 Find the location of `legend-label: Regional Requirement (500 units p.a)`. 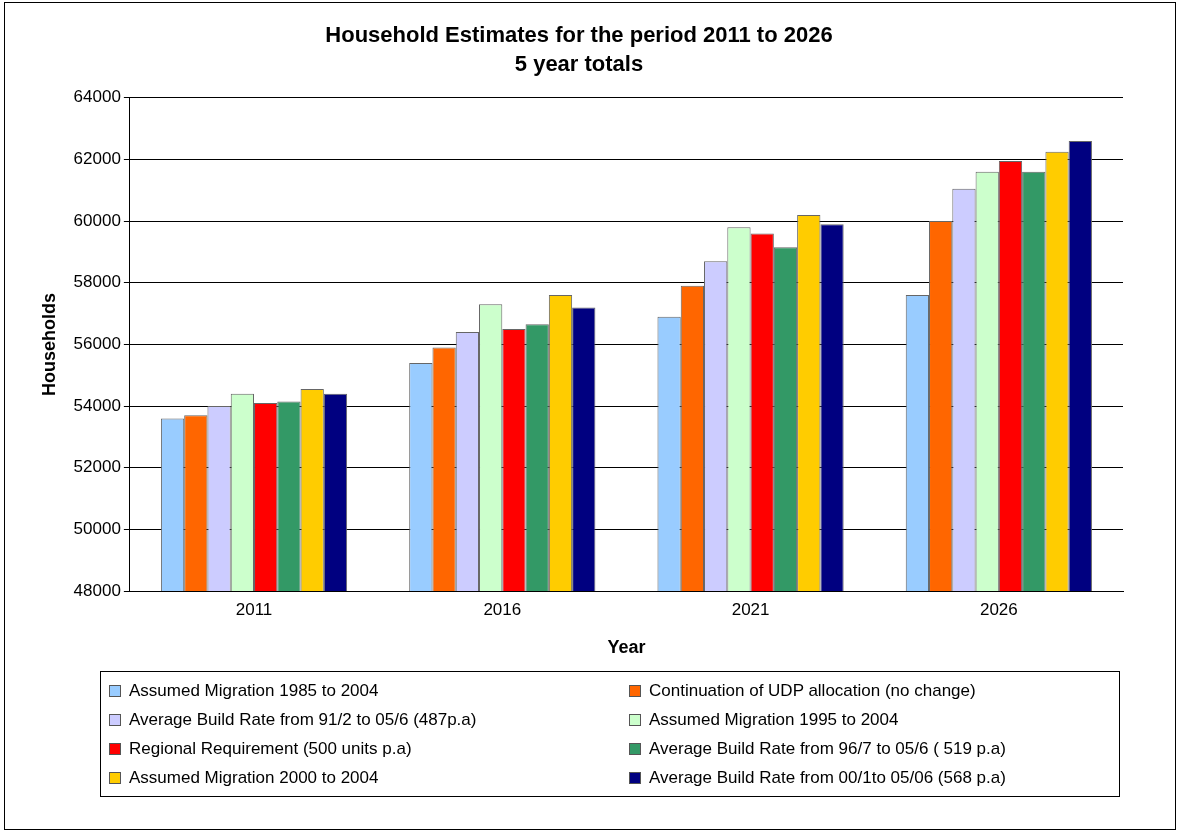

legend-label: Regional Requirement (500 units p.a) is located at coordinates (270, 748).